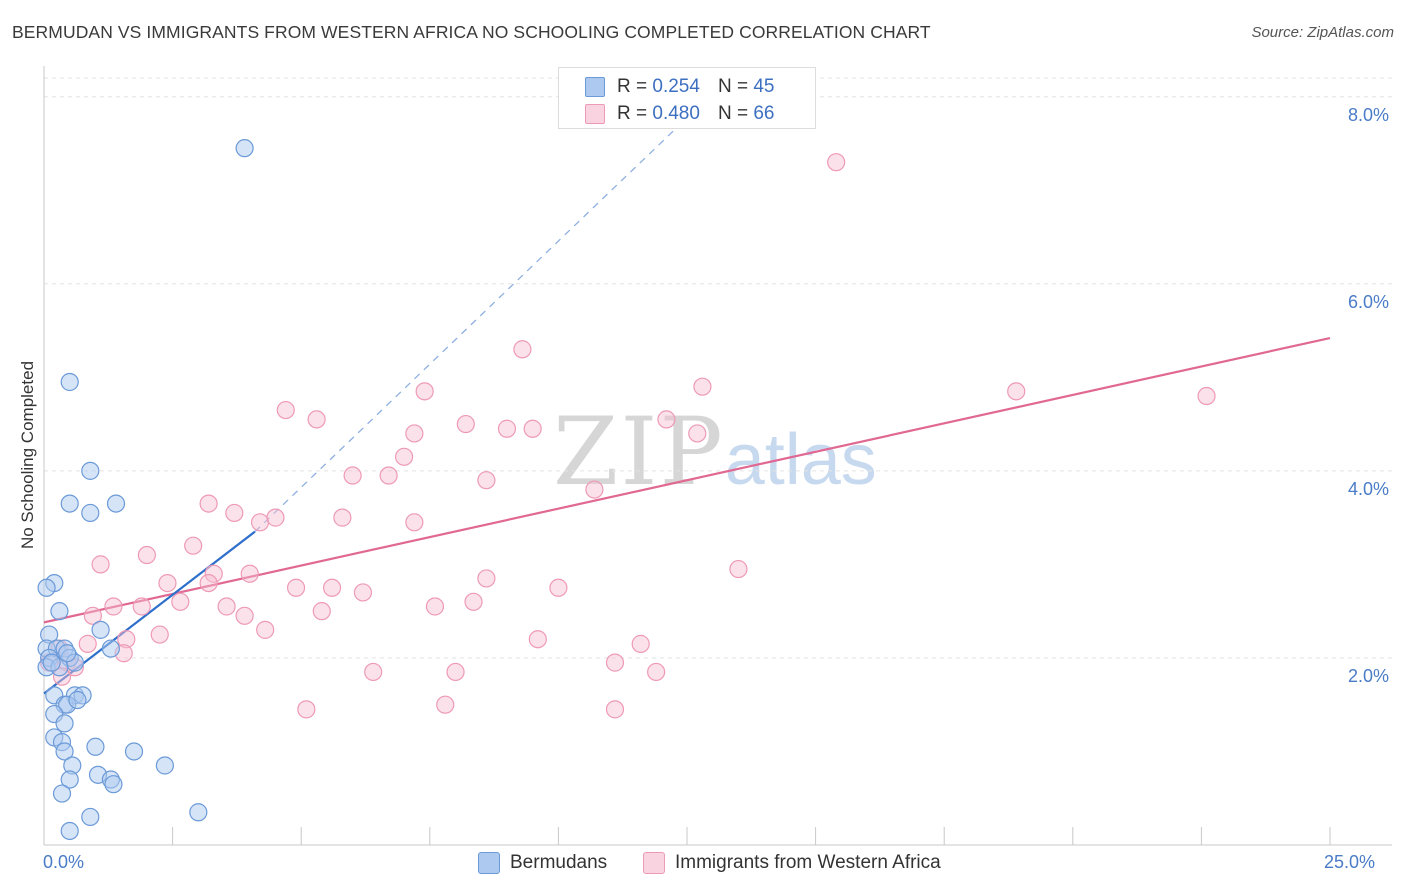  Describe the element at coordinates (764, 113) in the screenshot. I see `legend-n-value: 66` at that location.